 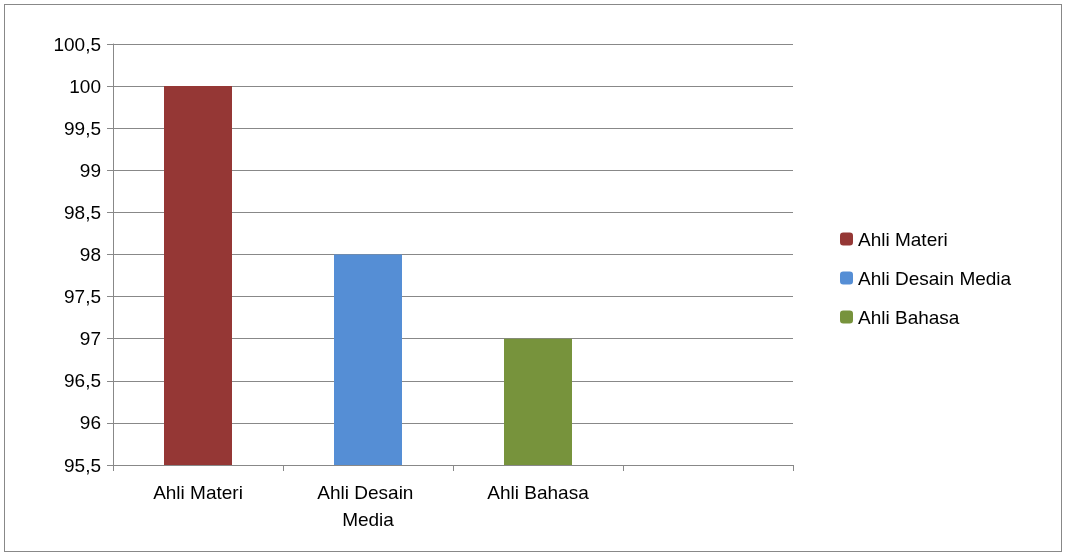 I want to click on legend-label: Ahli Desain Media, so click(x=935, y=278).